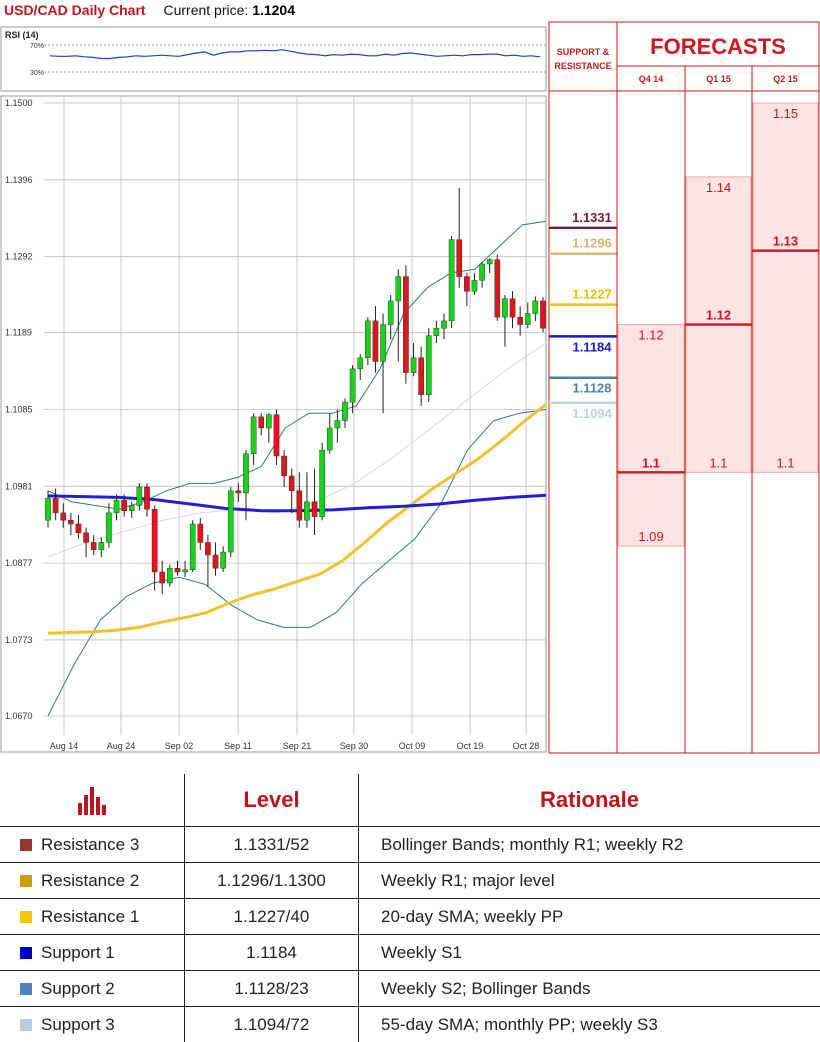 Image resolution: width=820 pixels, height=1042 pixels. What do you see at coordinates (78, 988) in the screenshot?
I see `level-name: Support 2` at bounding box center [78, 988].